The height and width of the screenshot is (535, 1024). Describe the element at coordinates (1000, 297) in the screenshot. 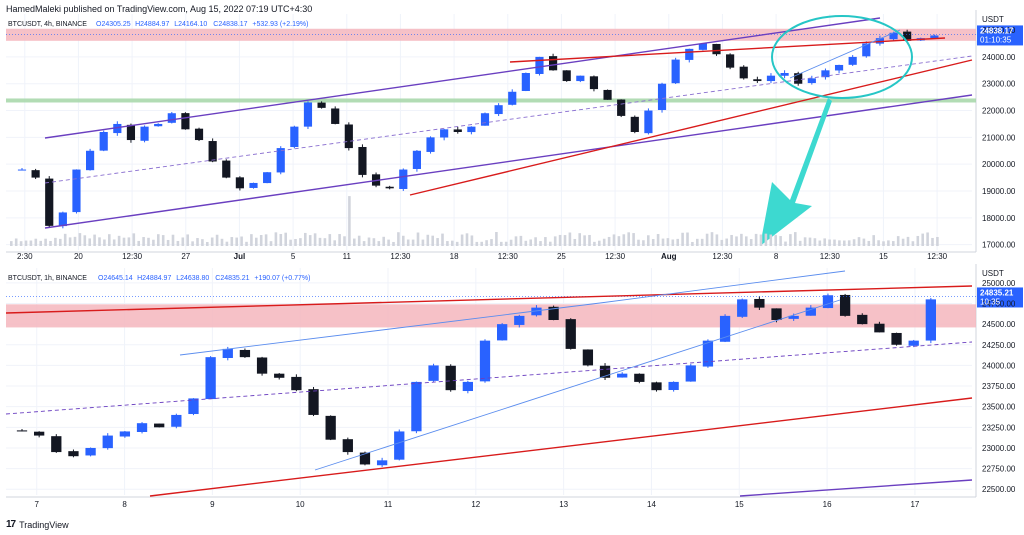

I see `last-price-badge` at that location.